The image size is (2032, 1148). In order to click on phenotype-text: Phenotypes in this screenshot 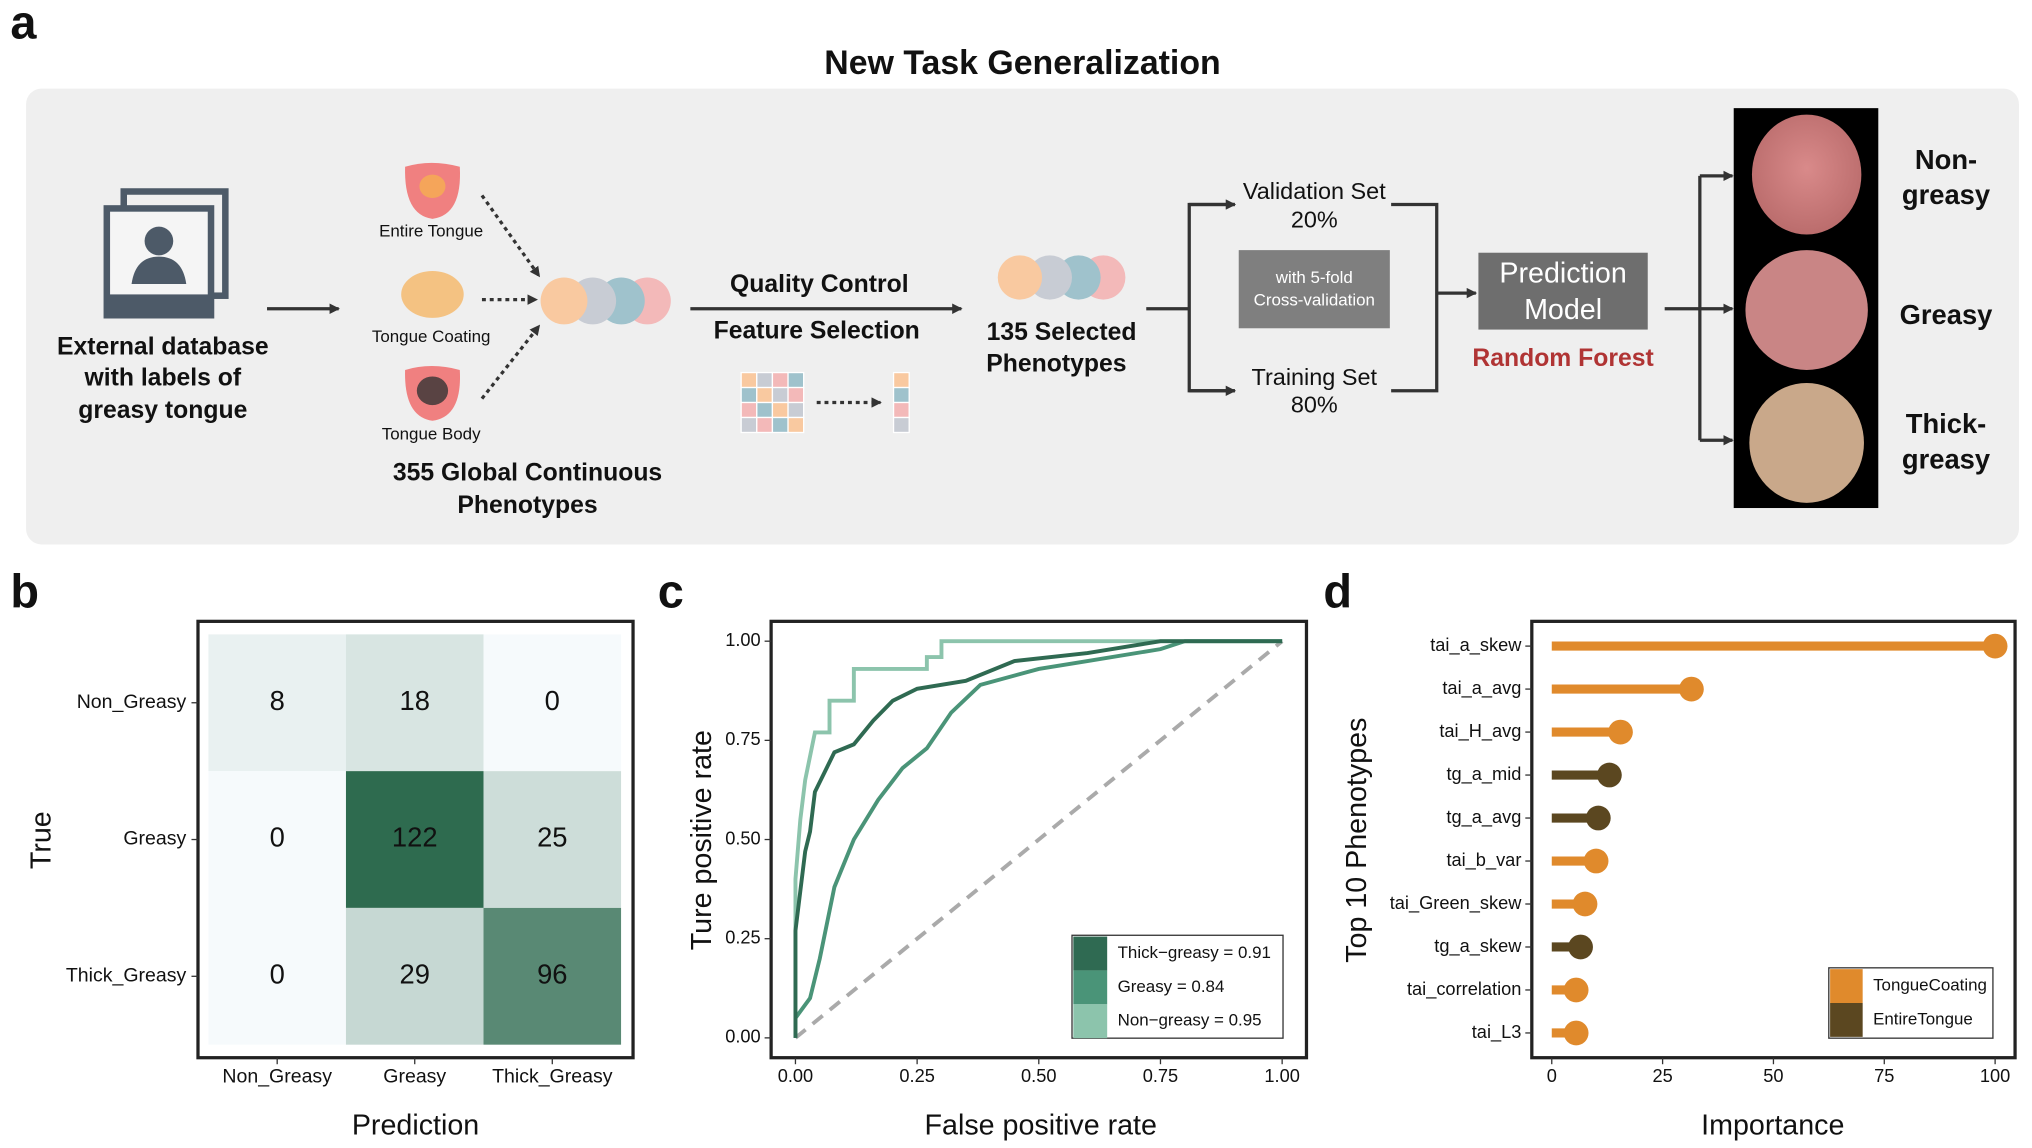, I will do `click(527, 505)`.